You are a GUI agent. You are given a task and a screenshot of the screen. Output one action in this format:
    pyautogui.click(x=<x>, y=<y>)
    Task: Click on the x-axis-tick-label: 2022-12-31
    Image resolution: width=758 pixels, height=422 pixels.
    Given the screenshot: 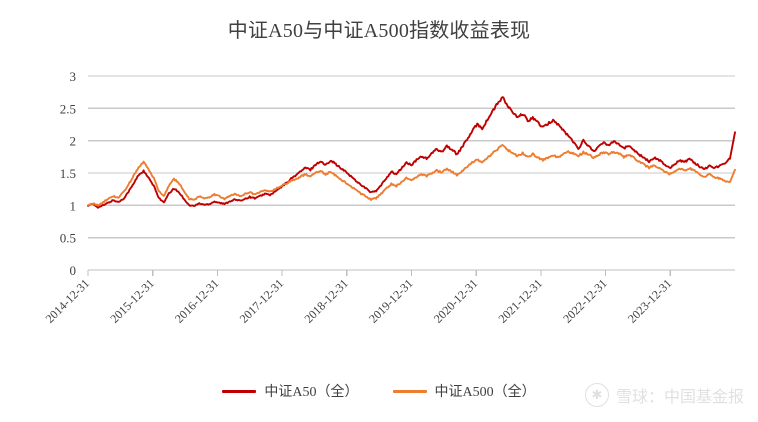 What is the action you would take?
    pyautogui.click(x=584, y=300)
    